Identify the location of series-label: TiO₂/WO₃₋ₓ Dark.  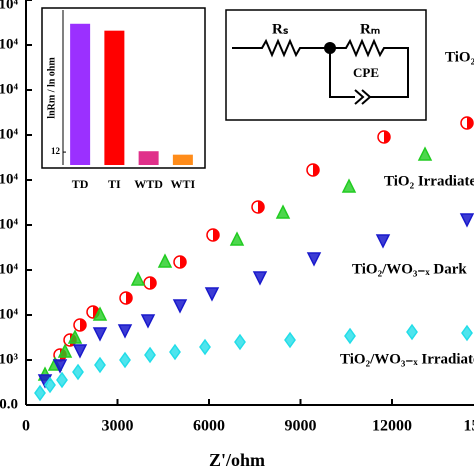
(409, 269).